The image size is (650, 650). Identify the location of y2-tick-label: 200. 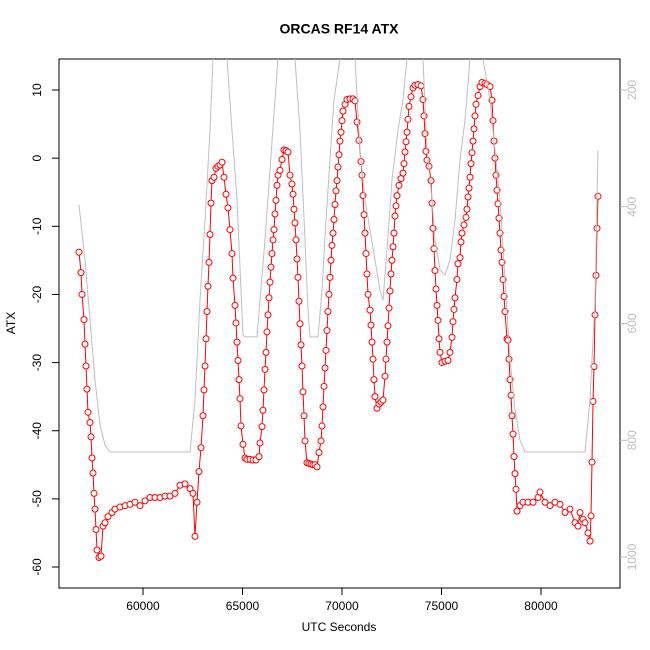
(632, 90).